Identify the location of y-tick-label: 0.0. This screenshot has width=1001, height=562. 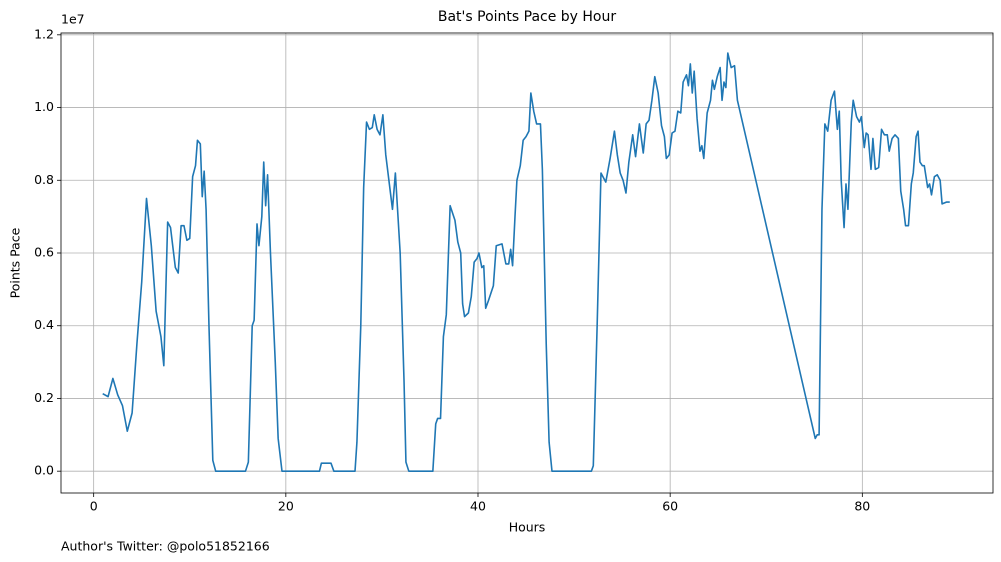
(44, 470).